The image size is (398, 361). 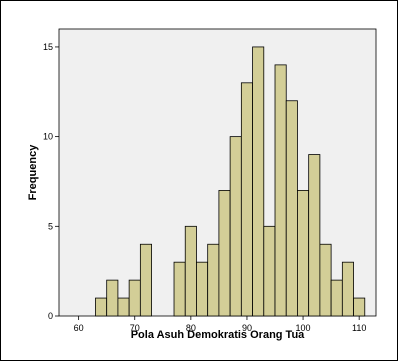 I want to click on x-tick-label: 70, so click(x=135, y=328).